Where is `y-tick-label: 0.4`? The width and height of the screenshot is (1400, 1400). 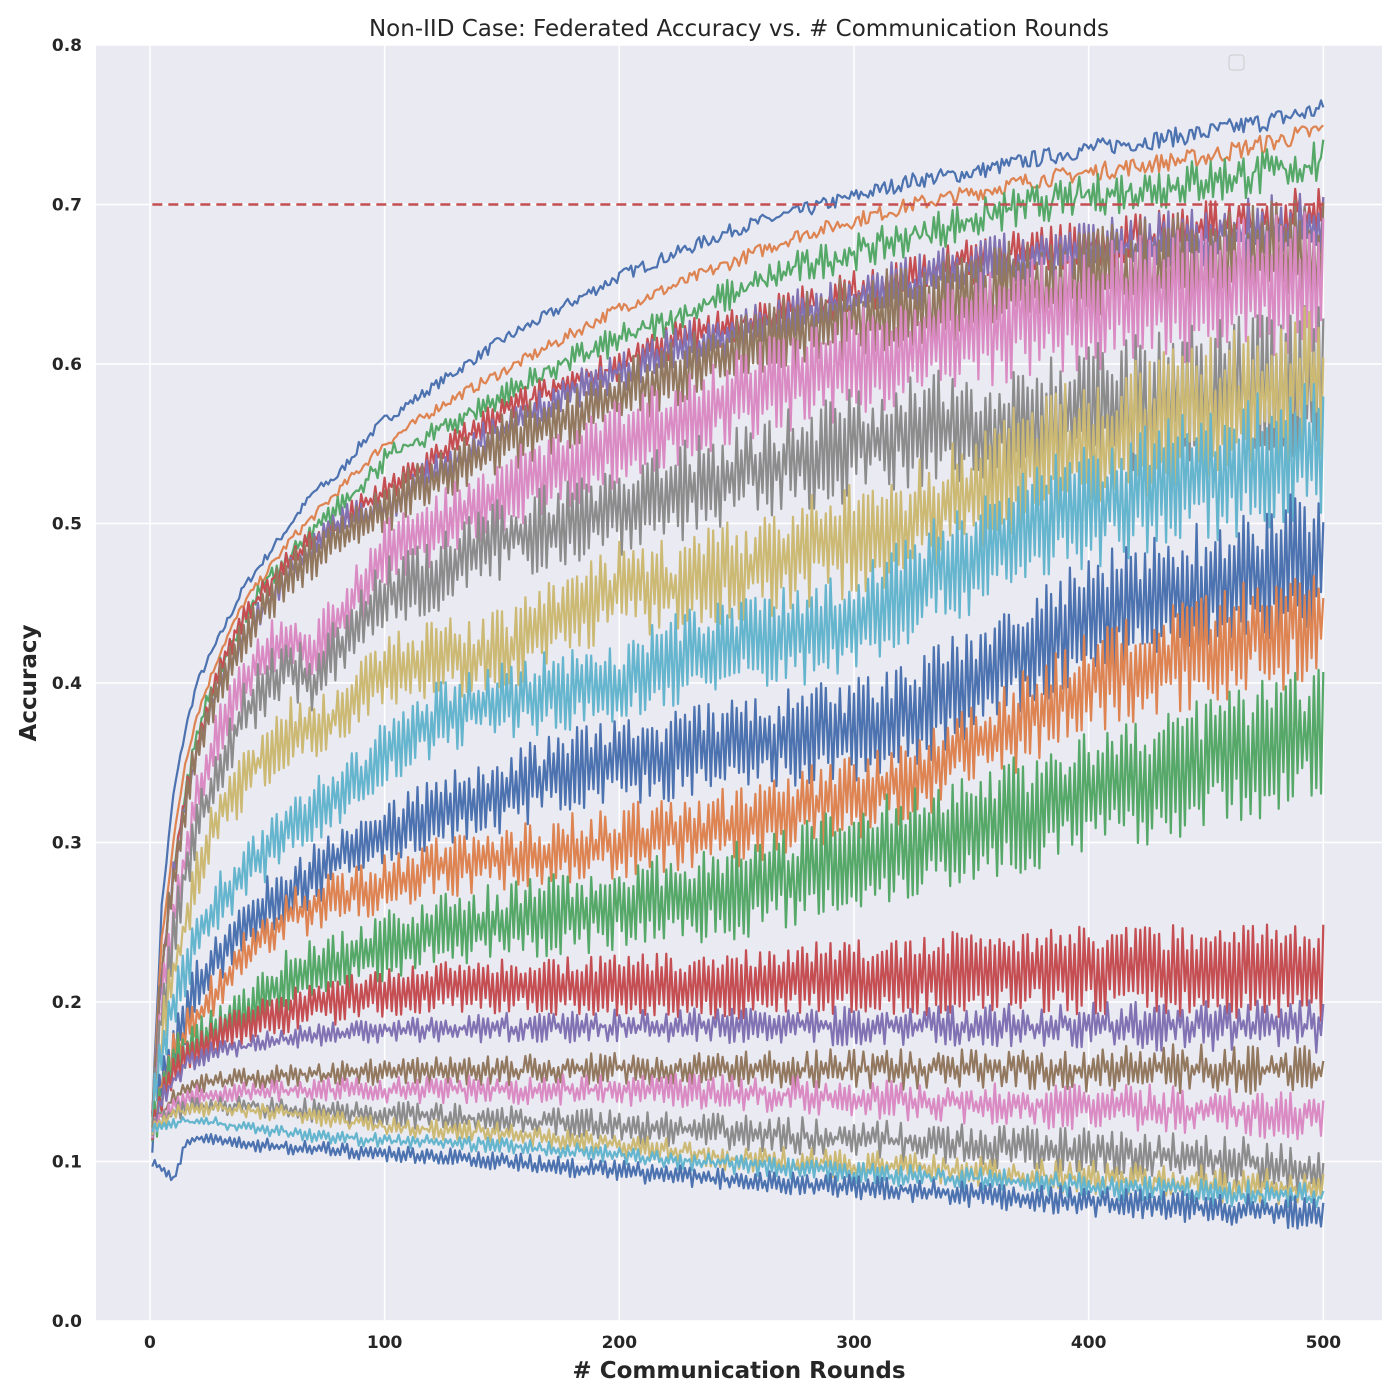
y-tick-label: 0.4 is located at coordinates (67, 684).